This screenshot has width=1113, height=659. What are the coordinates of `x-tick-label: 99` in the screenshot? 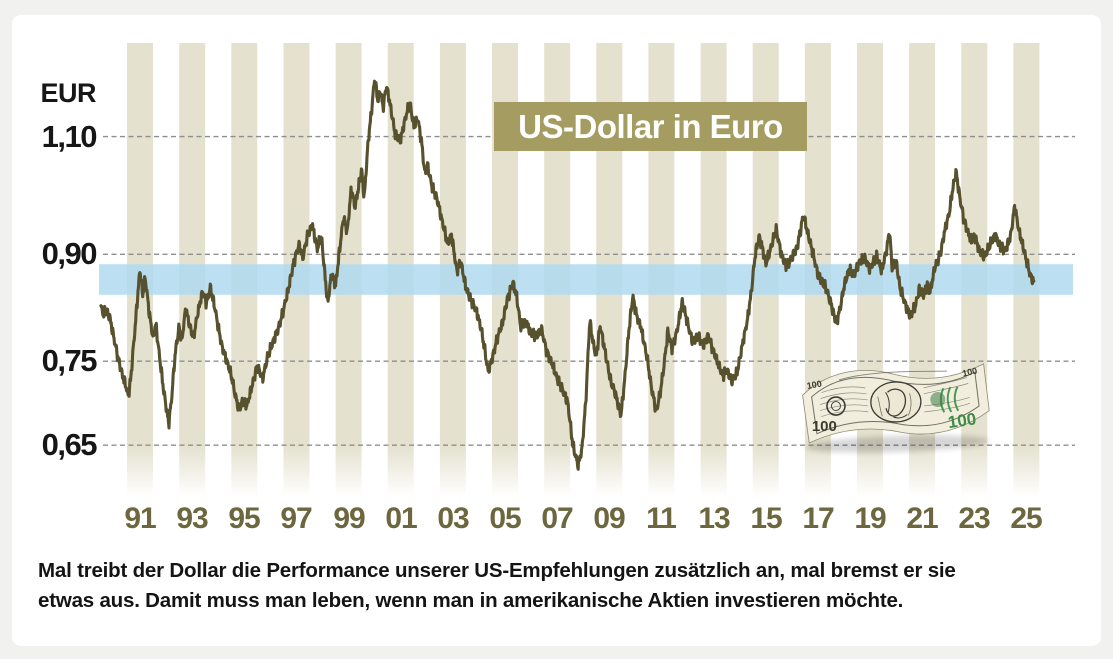 It's located at (349, 518).